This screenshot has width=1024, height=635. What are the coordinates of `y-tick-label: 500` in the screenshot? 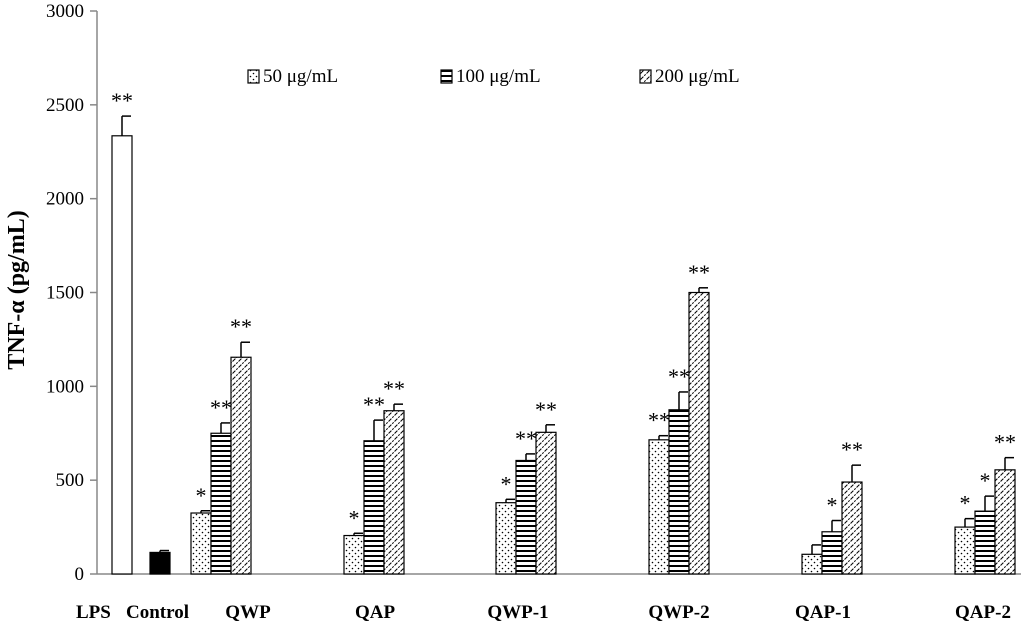 It's located at (70, 480).